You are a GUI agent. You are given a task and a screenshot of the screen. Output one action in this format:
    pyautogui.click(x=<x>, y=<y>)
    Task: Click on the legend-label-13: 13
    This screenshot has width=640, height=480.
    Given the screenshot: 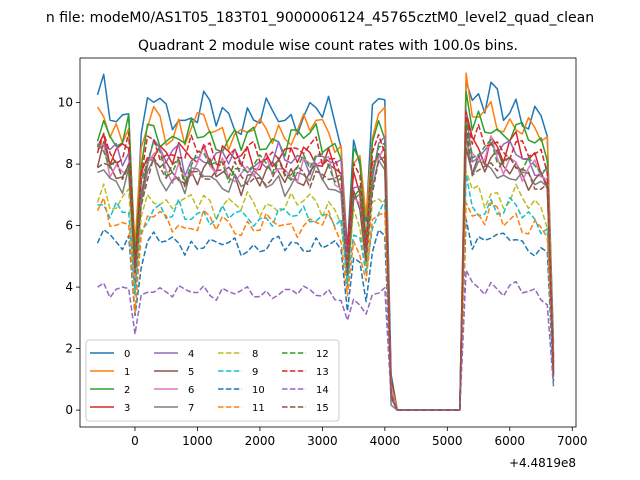 What is the action you would take?
    pyautogui.click(x=322, y=372)
    